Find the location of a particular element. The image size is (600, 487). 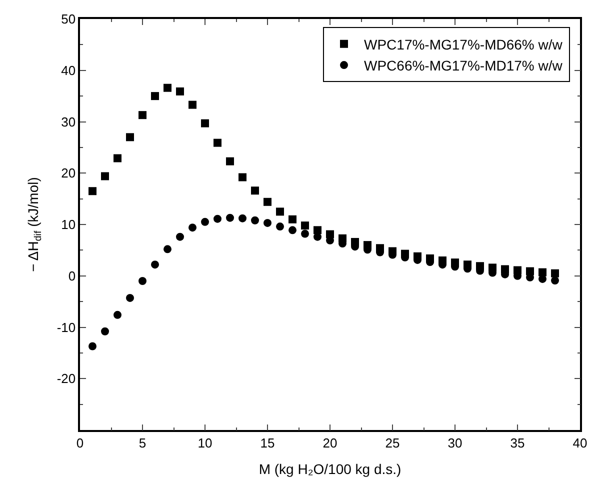

x-tick-label: 10 is located at coordinates (205, 442).